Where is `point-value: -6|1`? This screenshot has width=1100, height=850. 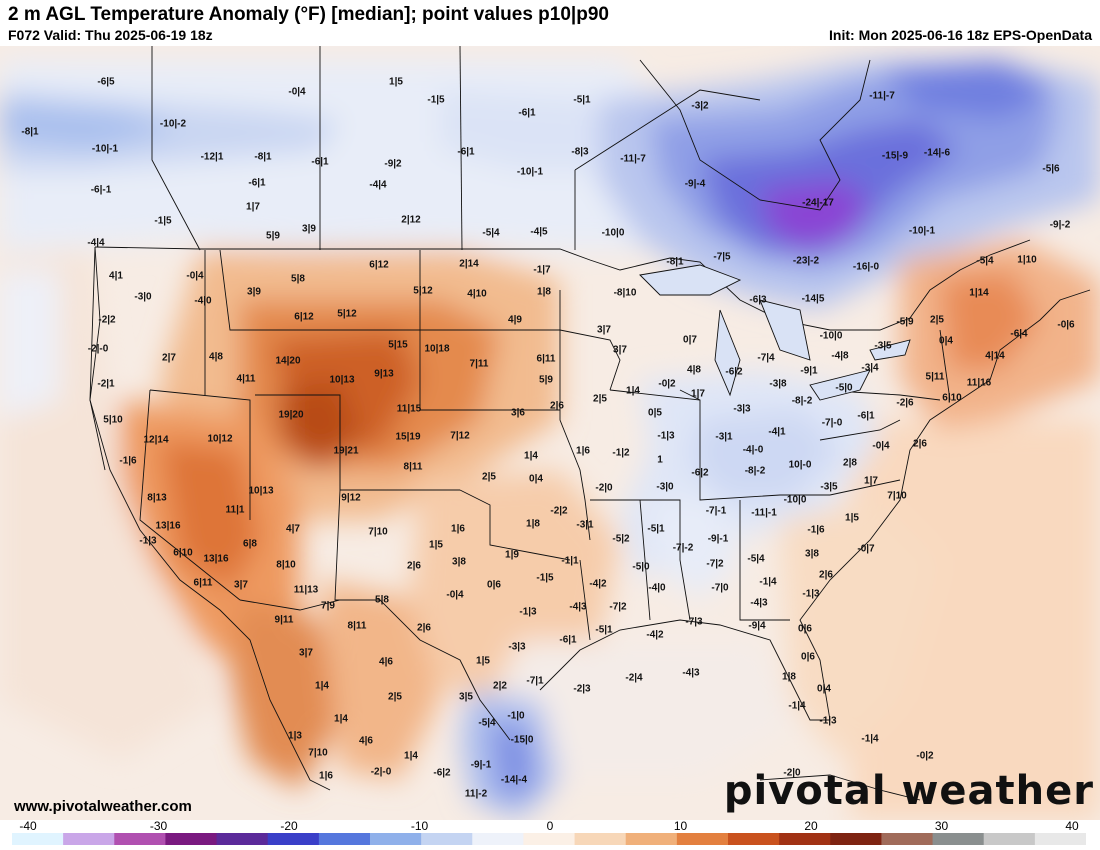 point-value: -6|1 is located at coordinates (320, 162).